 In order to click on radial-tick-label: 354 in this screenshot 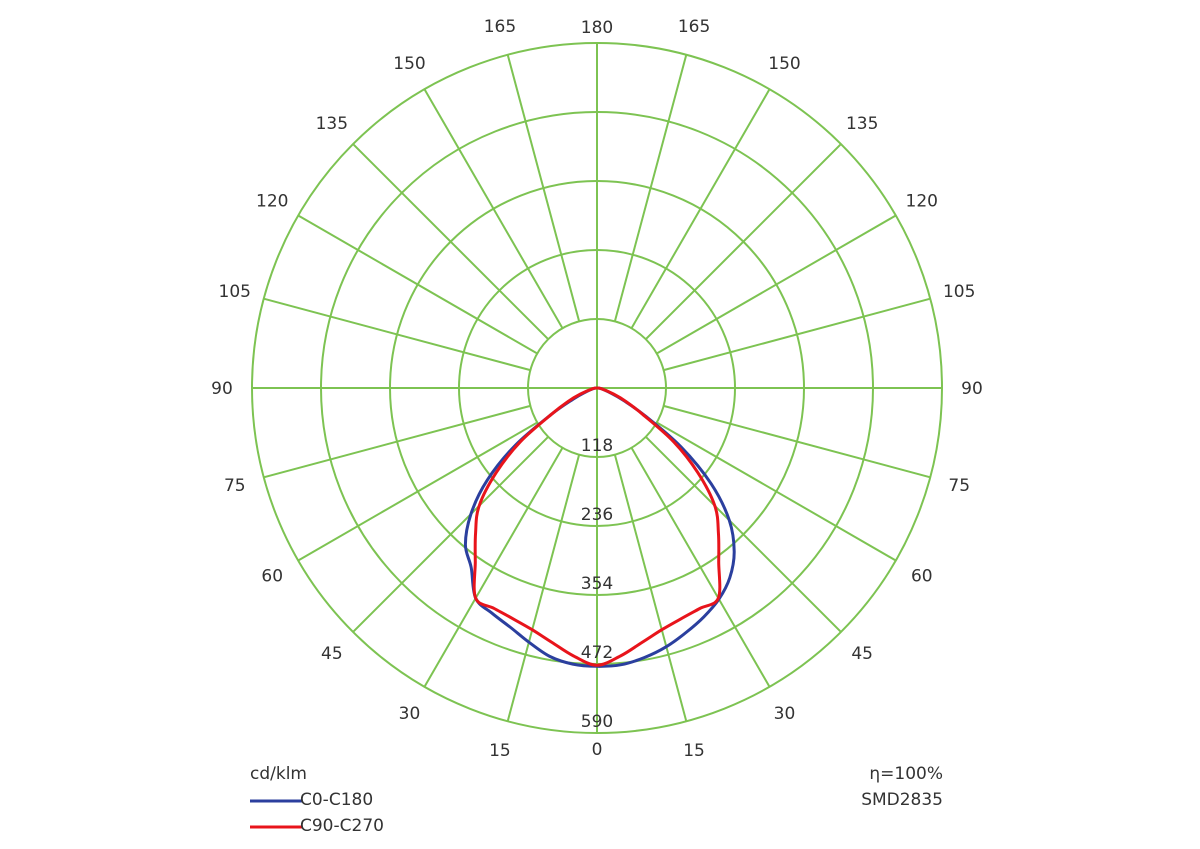, I will do `click(597, 584)`.